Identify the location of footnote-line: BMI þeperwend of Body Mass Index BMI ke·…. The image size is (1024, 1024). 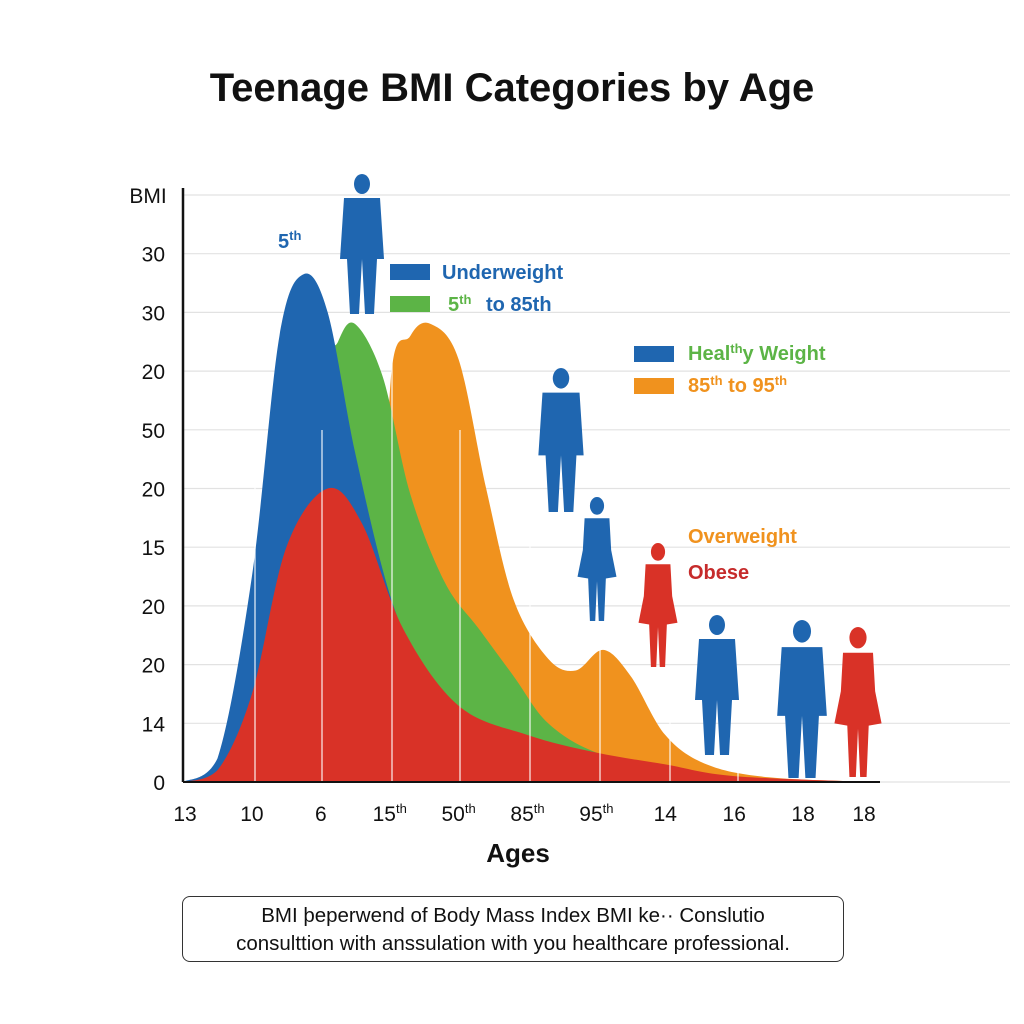
(513, 915).